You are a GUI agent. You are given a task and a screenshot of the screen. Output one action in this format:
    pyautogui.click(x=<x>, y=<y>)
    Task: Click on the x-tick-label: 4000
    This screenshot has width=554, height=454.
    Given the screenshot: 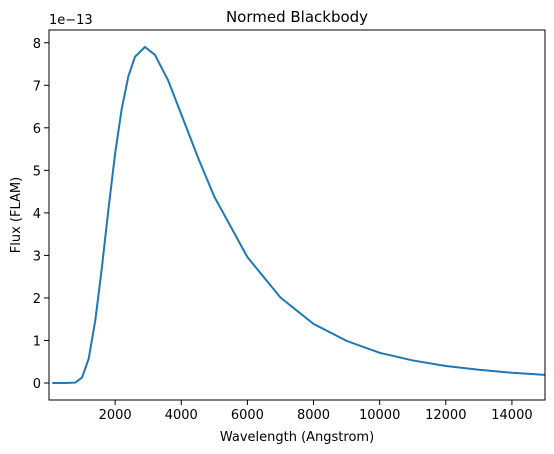 What is the action you would take?
    pyautogui.click(x=181, y=415)
    